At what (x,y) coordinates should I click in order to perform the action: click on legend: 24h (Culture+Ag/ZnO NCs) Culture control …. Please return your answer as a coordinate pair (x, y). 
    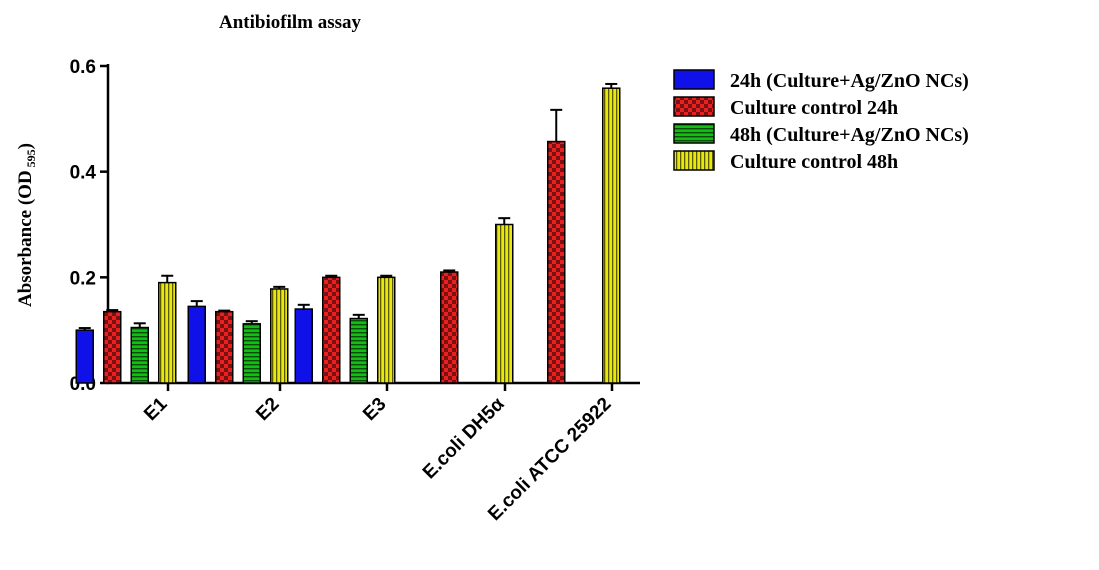
    Looking at the image, I should click on (821, 121).